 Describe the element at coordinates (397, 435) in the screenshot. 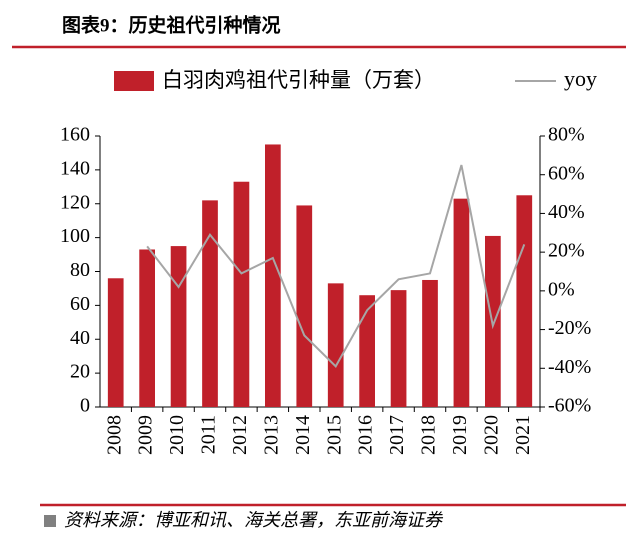

I see `x-tick-label: 2017` at that location.